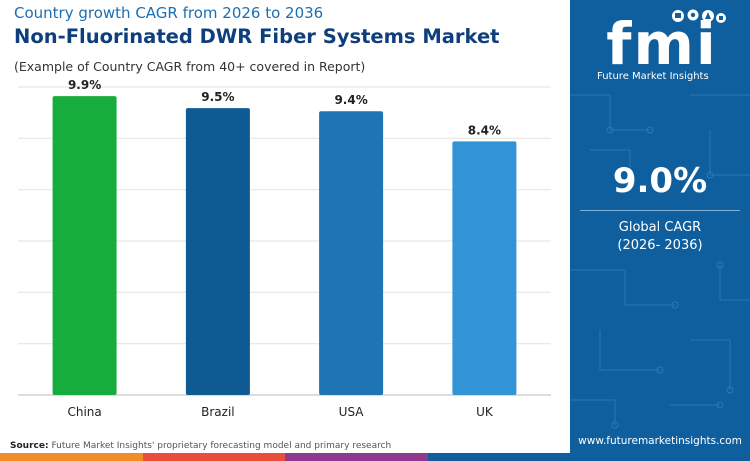  What do you see at coordinates (71, 457) in the screenshot?
I see `strip-segment-orange` at bounding box center [71, 457].